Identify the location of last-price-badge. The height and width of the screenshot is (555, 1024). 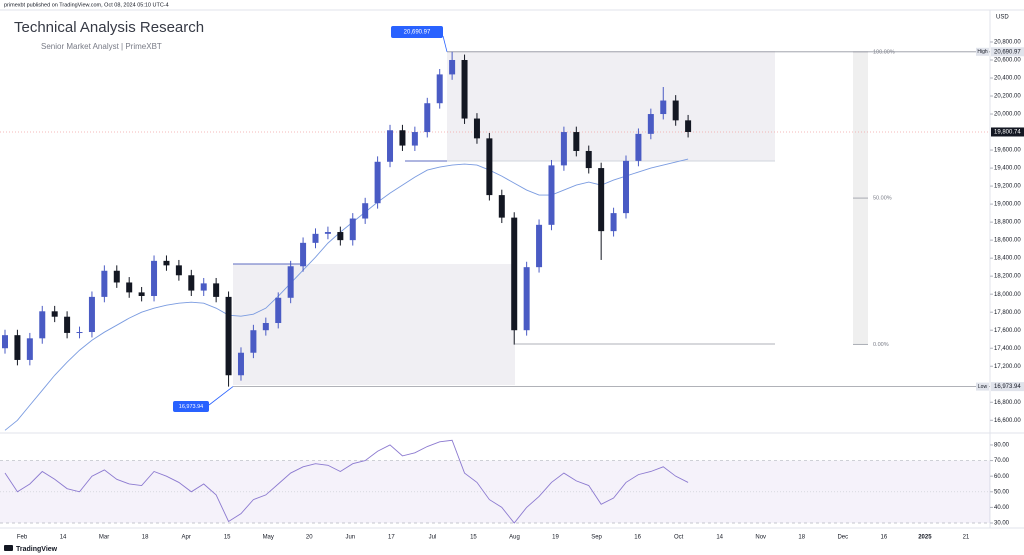
(1007, 132).